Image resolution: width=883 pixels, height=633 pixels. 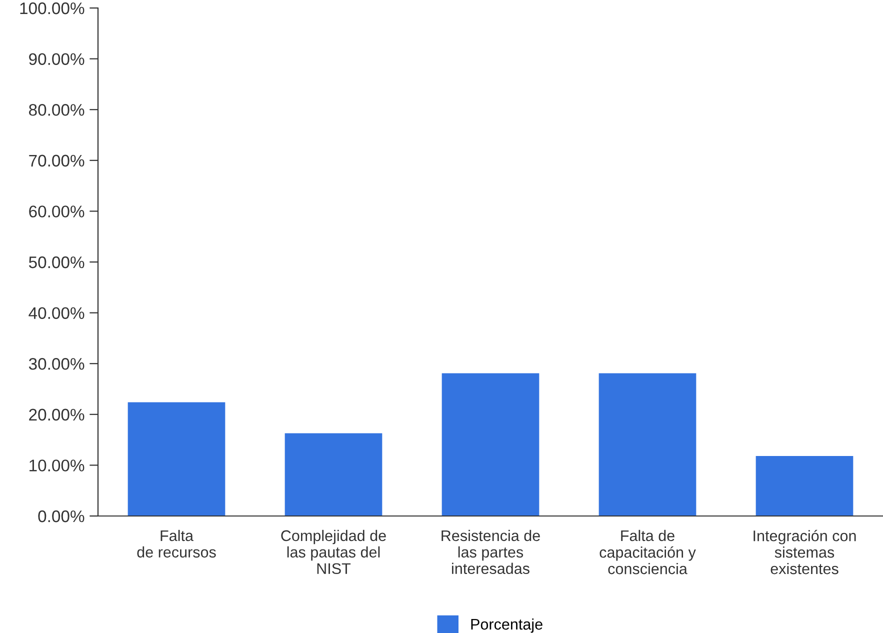 I want to click on y-tick-label: 30.00%, so click(x=56, y=364).